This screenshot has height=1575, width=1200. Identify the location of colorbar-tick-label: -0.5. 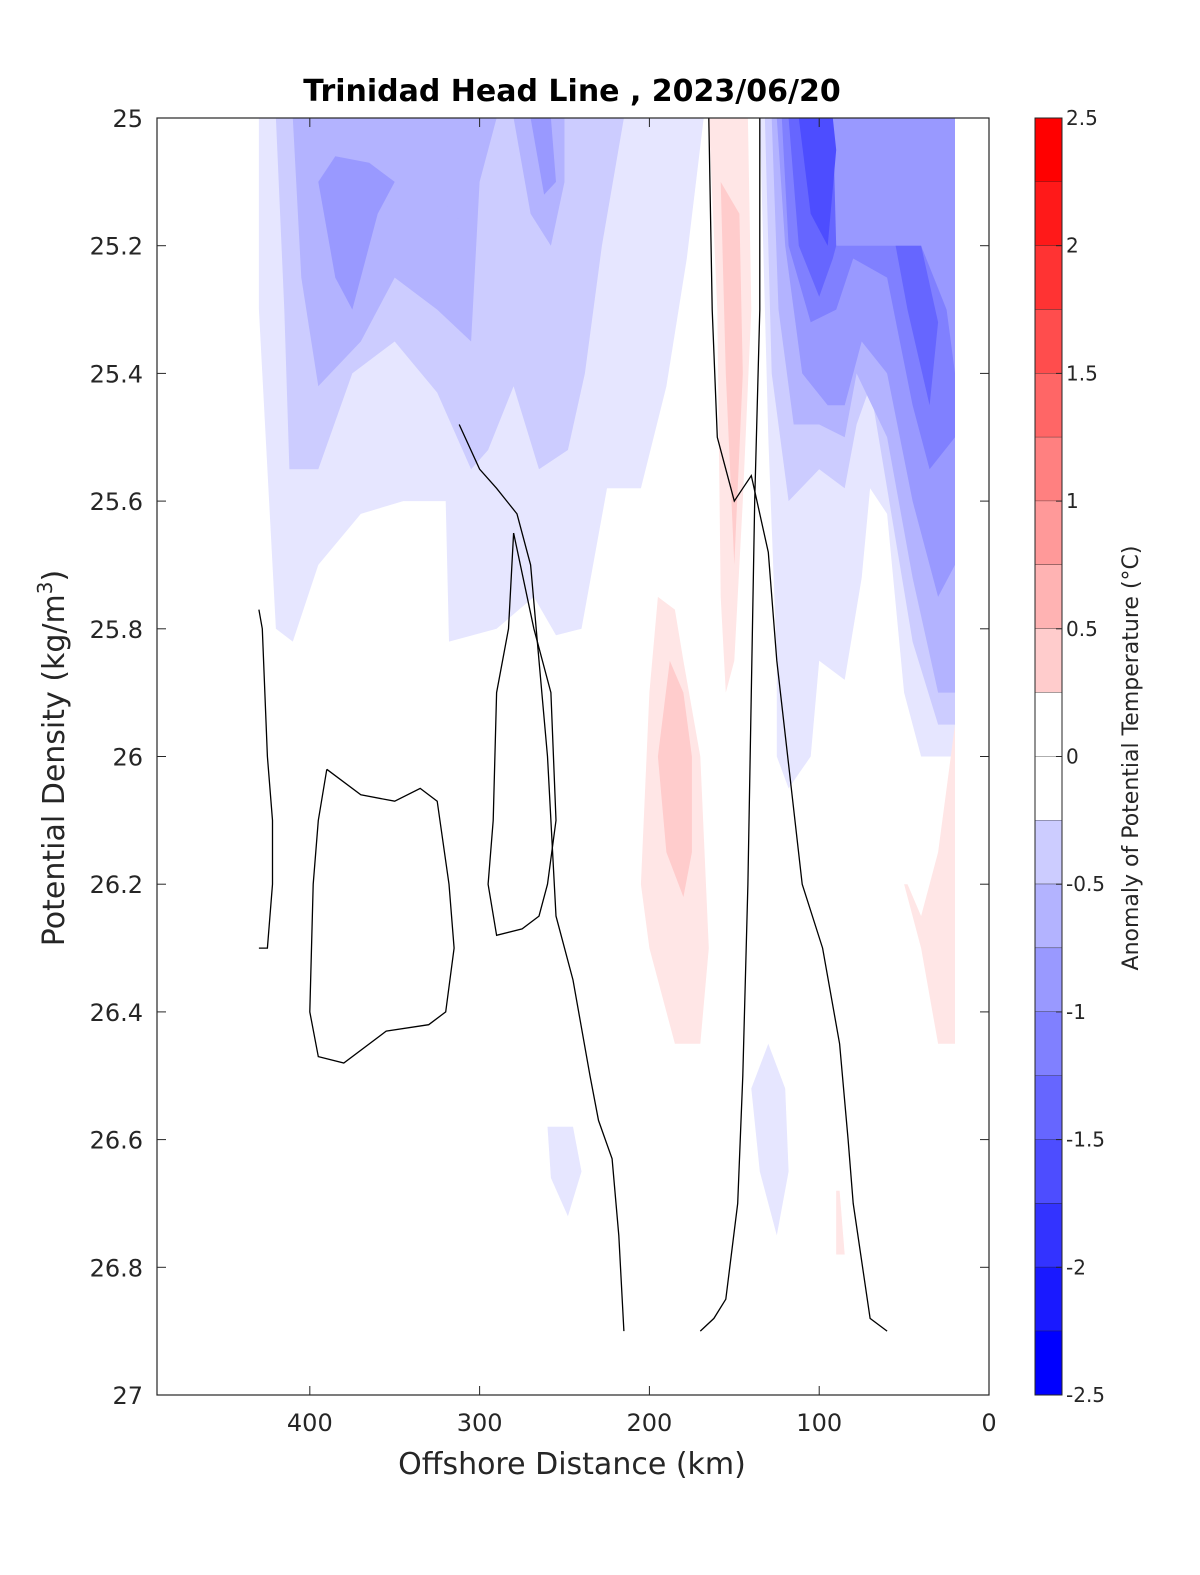
(1085, 884).